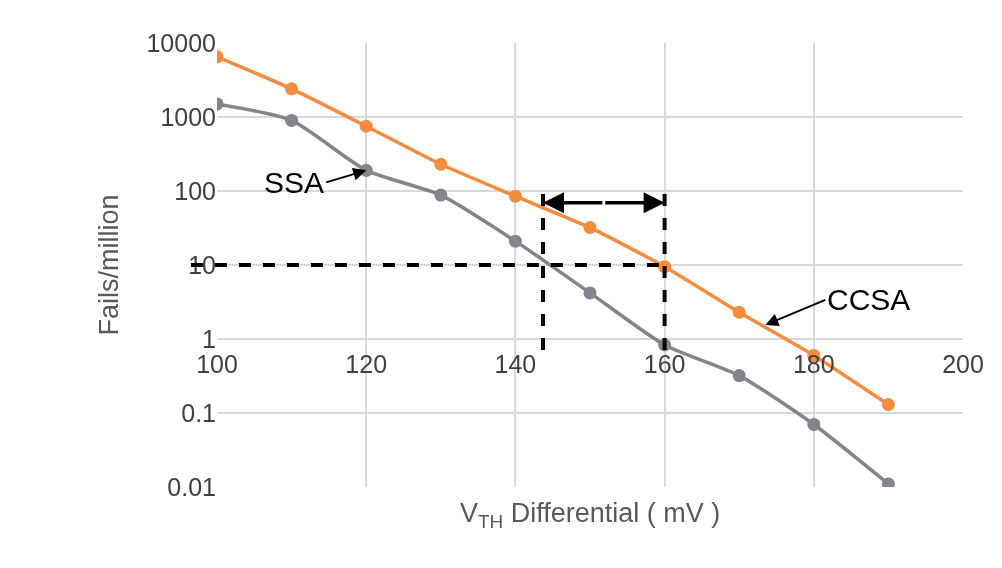 This screenshot has width=1002, height=568. I want to click on x-axis-title: V$_{TH}$ Differential ( mV ), so click(590, 515).